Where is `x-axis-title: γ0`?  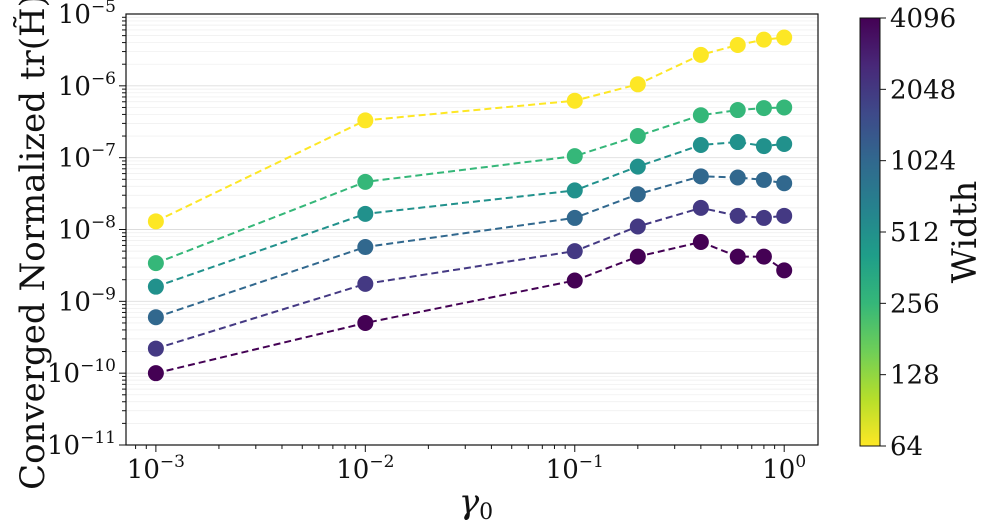 x-axis-title: γ0 is located at coordinates (476, 503).